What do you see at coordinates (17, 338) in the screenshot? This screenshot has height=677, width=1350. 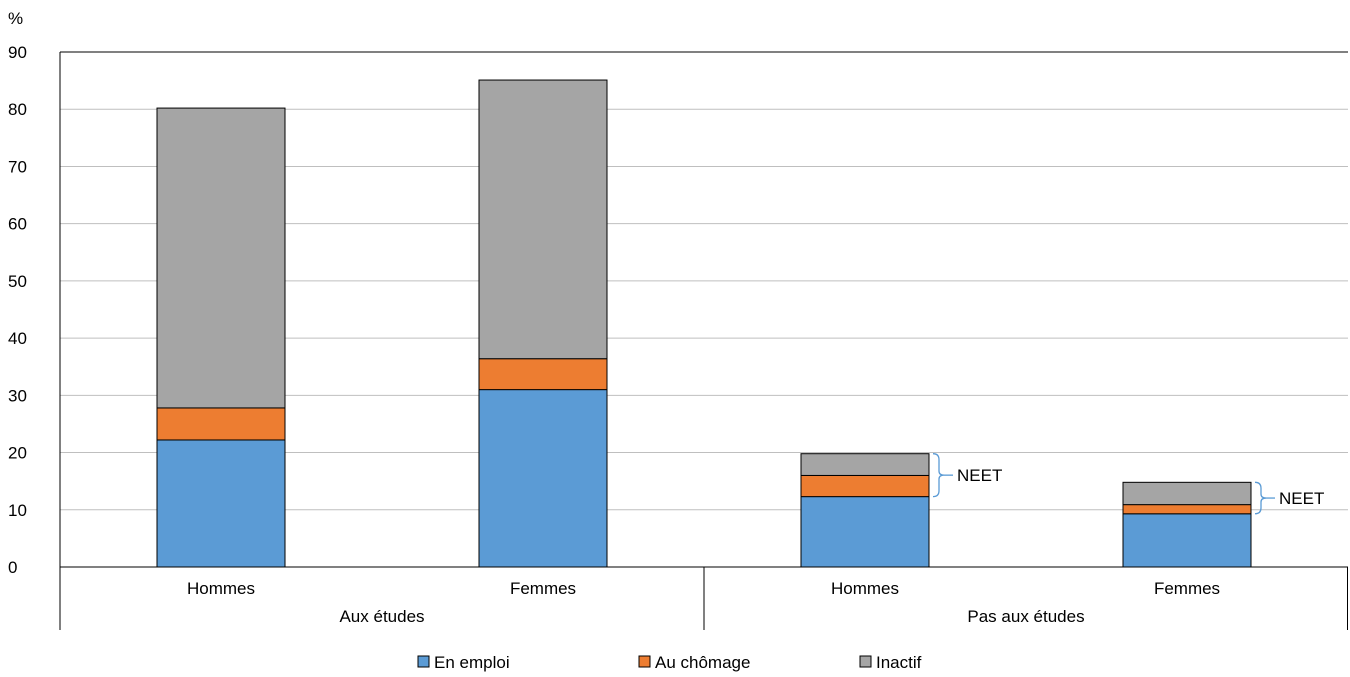 I see `y-tick-label: 40` at bounding box center [17, 338].